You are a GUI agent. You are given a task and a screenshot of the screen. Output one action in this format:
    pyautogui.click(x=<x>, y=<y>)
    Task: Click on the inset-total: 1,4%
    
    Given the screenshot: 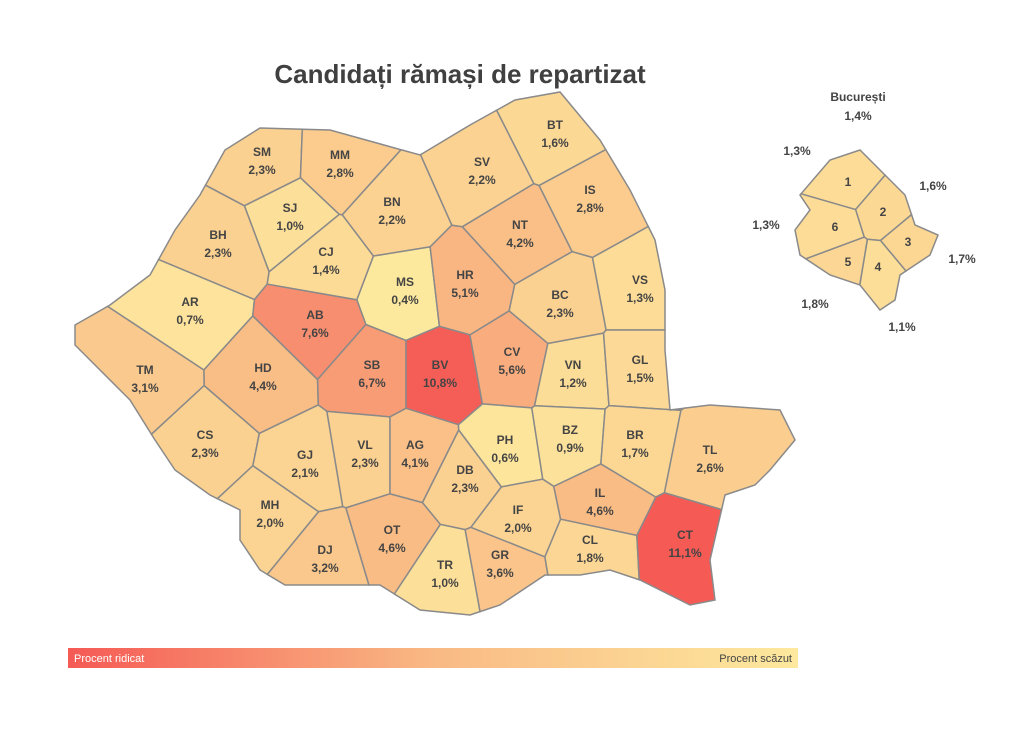 What is the action you would take?
    pyautogui.click(x=858, y=116)
    